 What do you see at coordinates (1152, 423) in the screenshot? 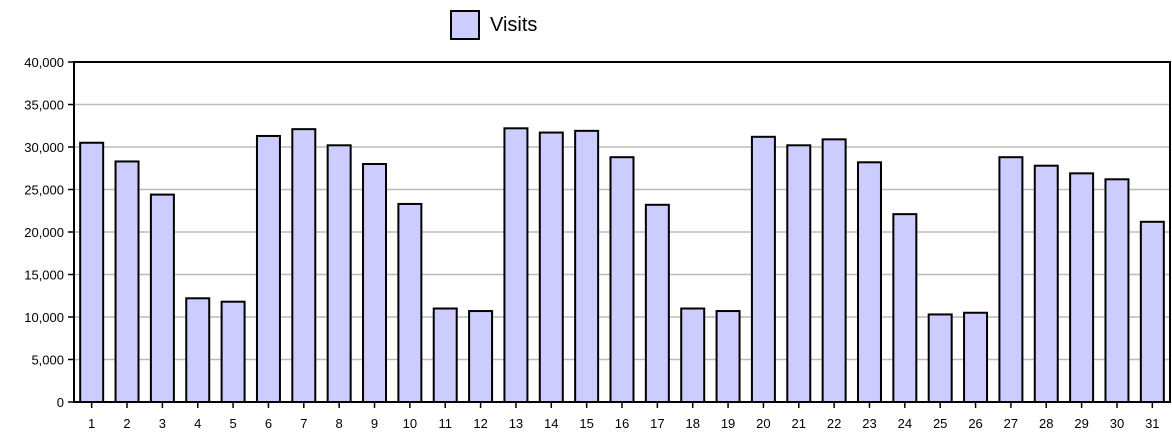
I see `x-tick-label: 31` at bounding box center [1152, 423].